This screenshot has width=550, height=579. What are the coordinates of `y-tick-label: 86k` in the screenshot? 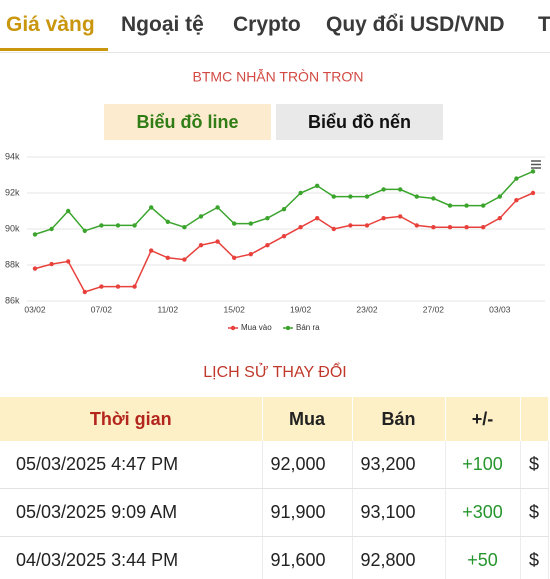 It's located at (12, 300).